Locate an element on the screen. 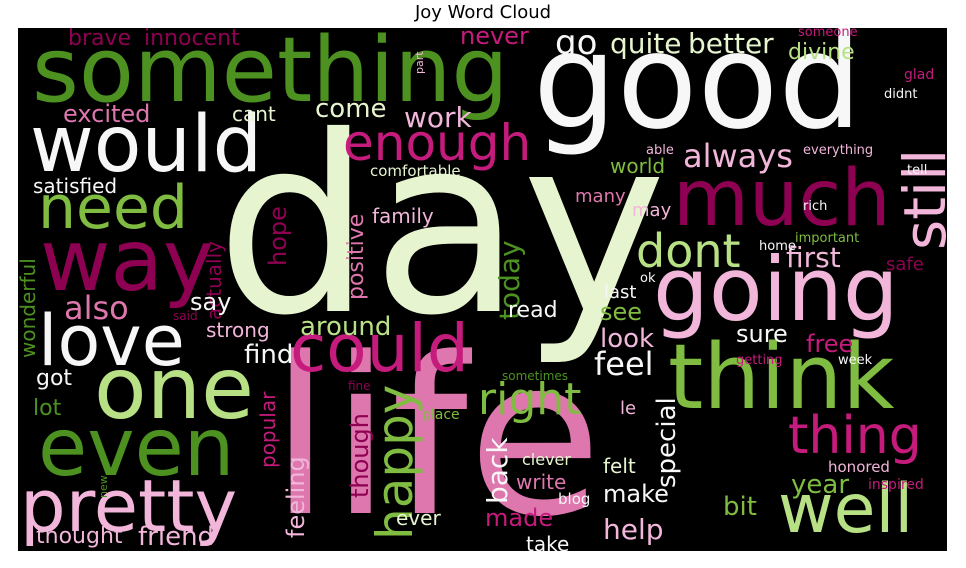  word-getting: getting is located at coordinates (759, 360).